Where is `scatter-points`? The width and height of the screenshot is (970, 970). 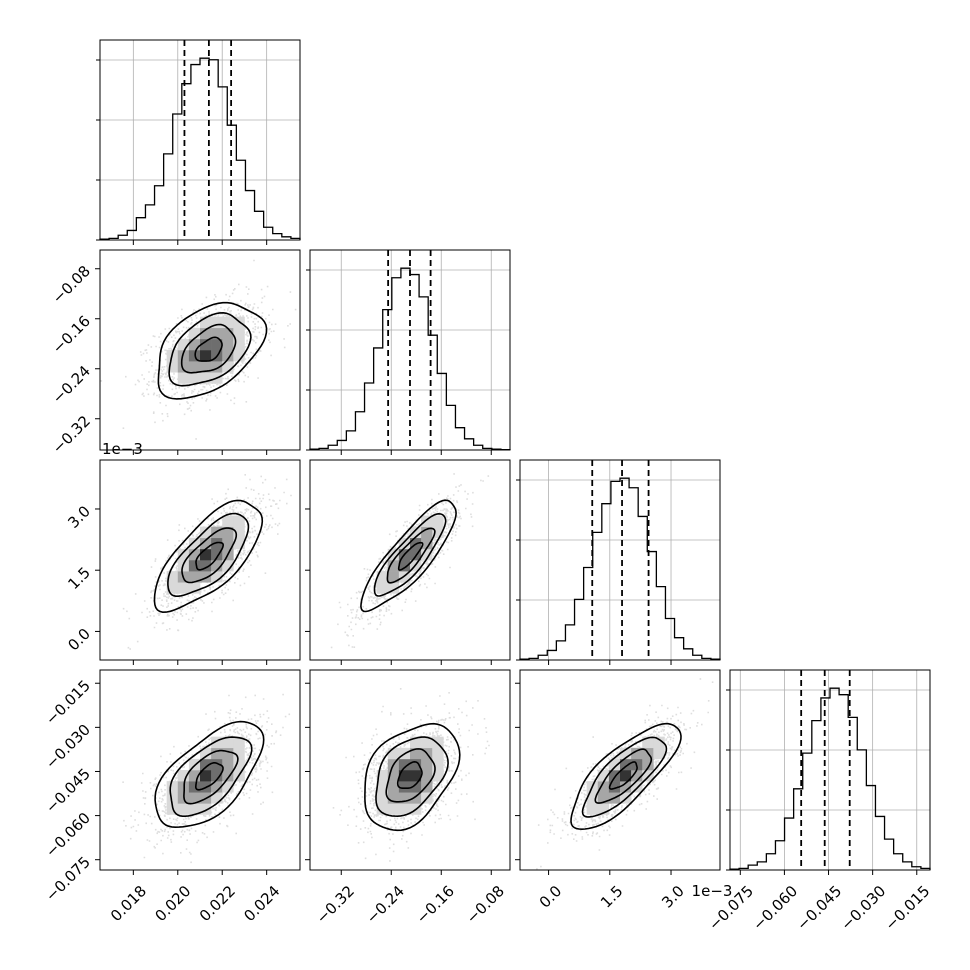
scatter-points is located at coordinates (198, 349).